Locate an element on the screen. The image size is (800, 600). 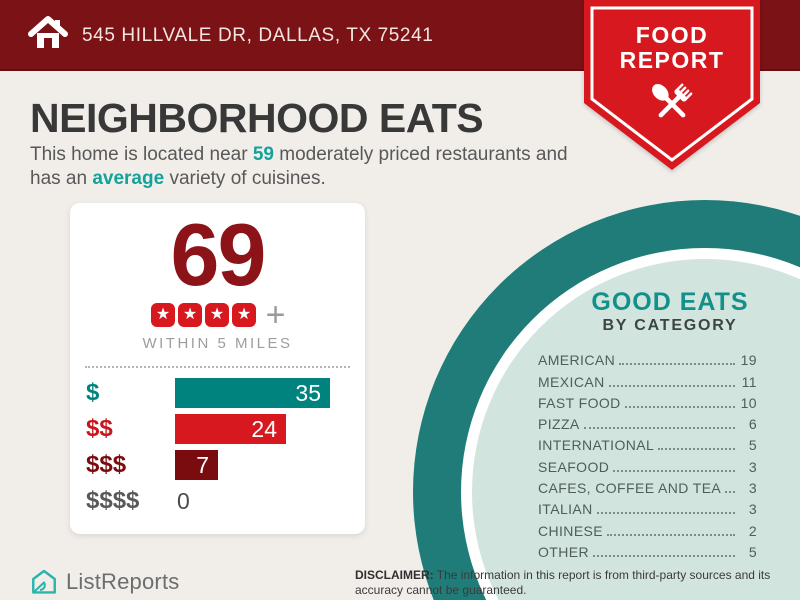
price-level-label: $$$ is located at coordinates (106, 464).